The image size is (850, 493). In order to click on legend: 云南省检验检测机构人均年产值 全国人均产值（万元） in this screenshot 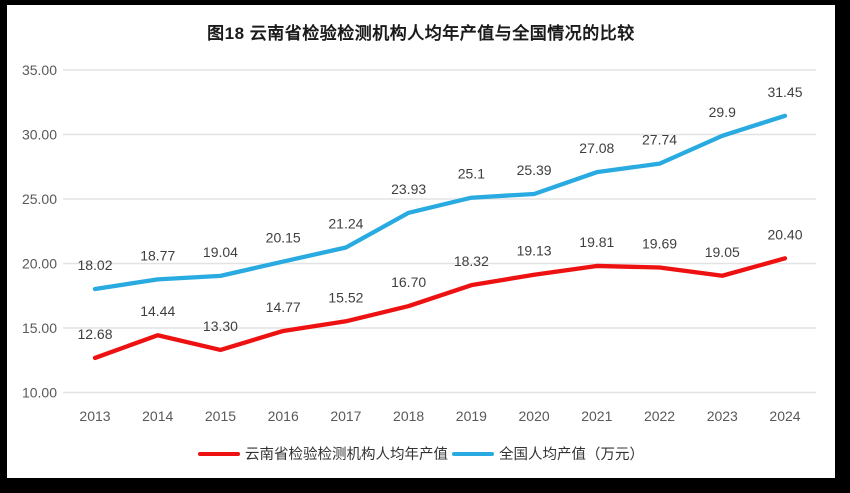, I will do `click(421, 453)`.